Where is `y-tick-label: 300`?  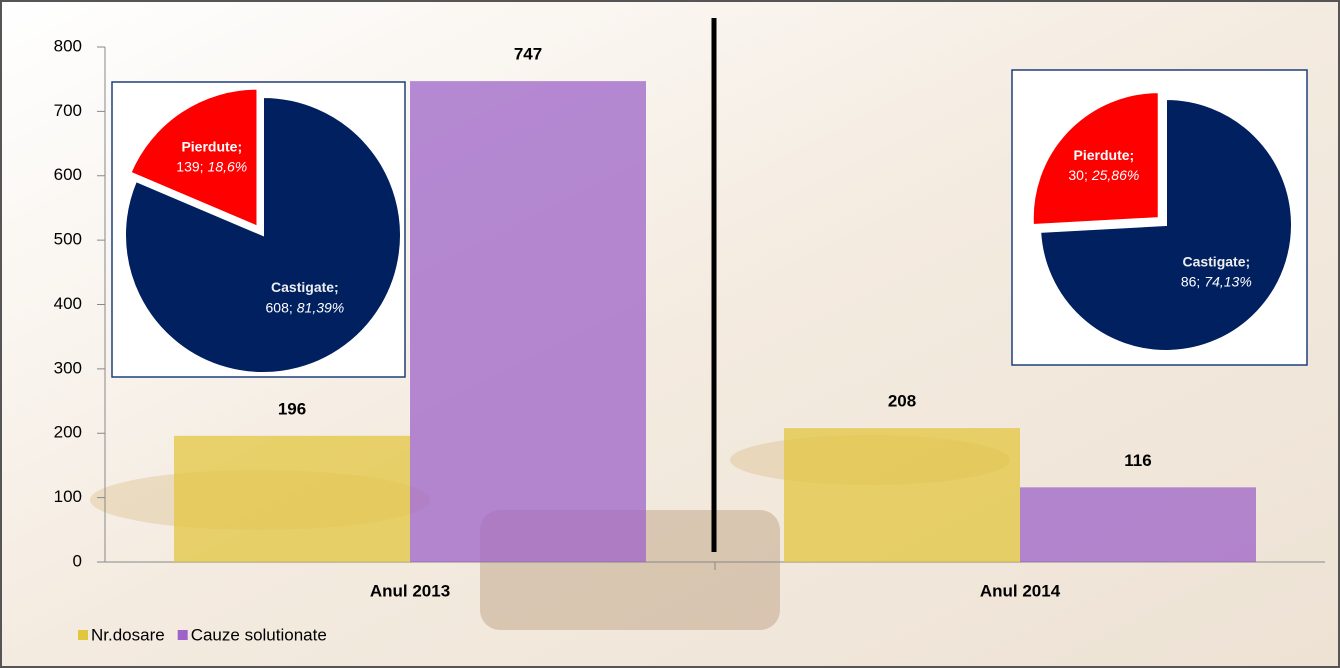
y-tick-label: 300 is located at coordinates (68, 367).